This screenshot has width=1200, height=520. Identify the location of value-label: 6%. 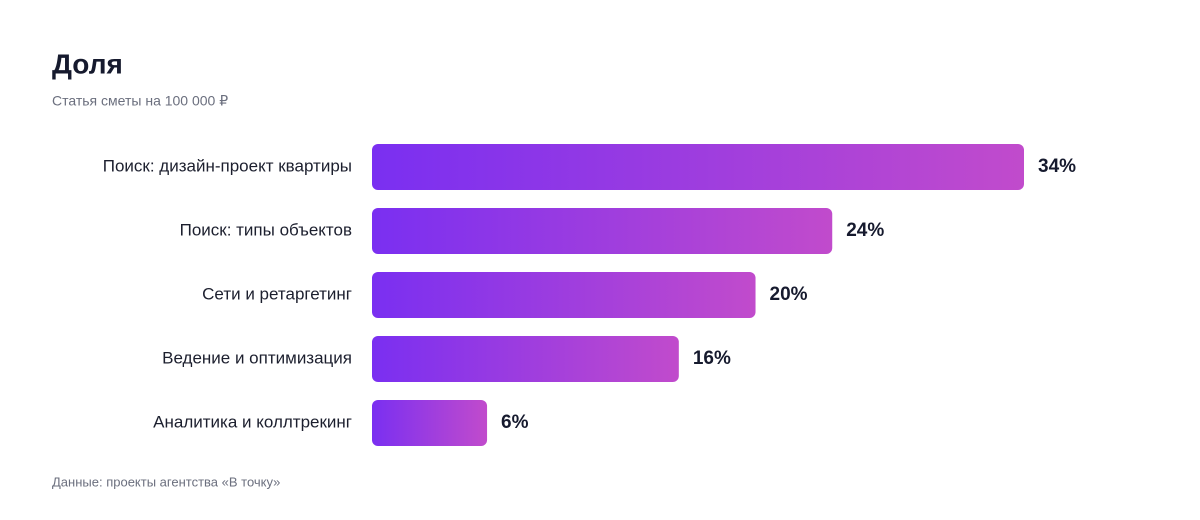
(515, 422).